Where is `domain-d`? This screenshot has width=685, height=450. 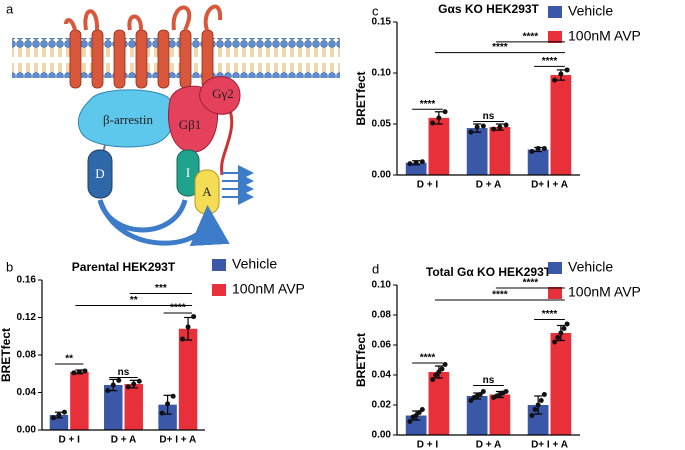 domain-d is located at coordinates (100, 174).